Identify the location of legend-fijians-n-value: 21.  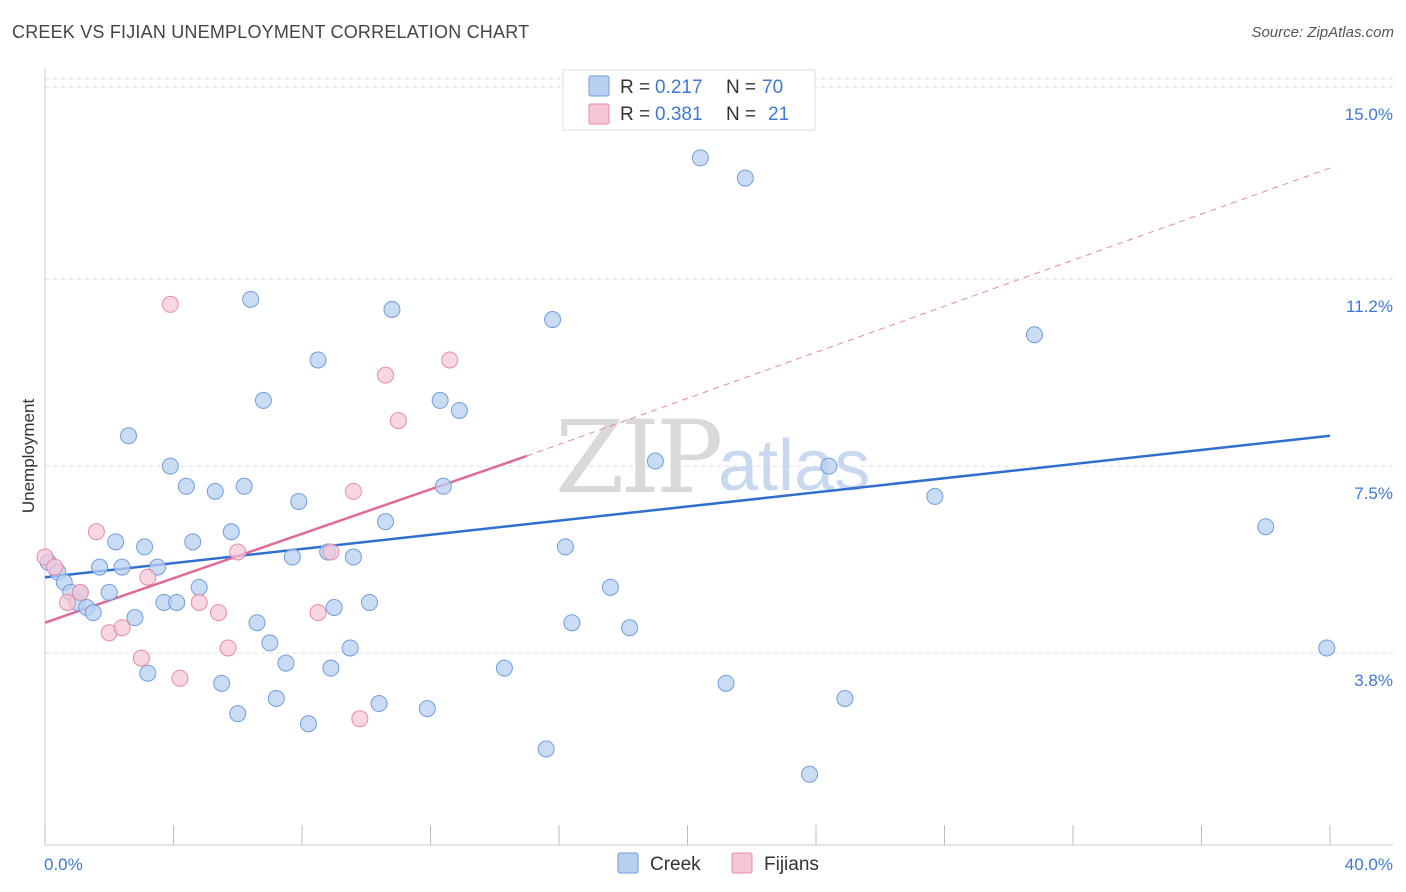
(778, 114).